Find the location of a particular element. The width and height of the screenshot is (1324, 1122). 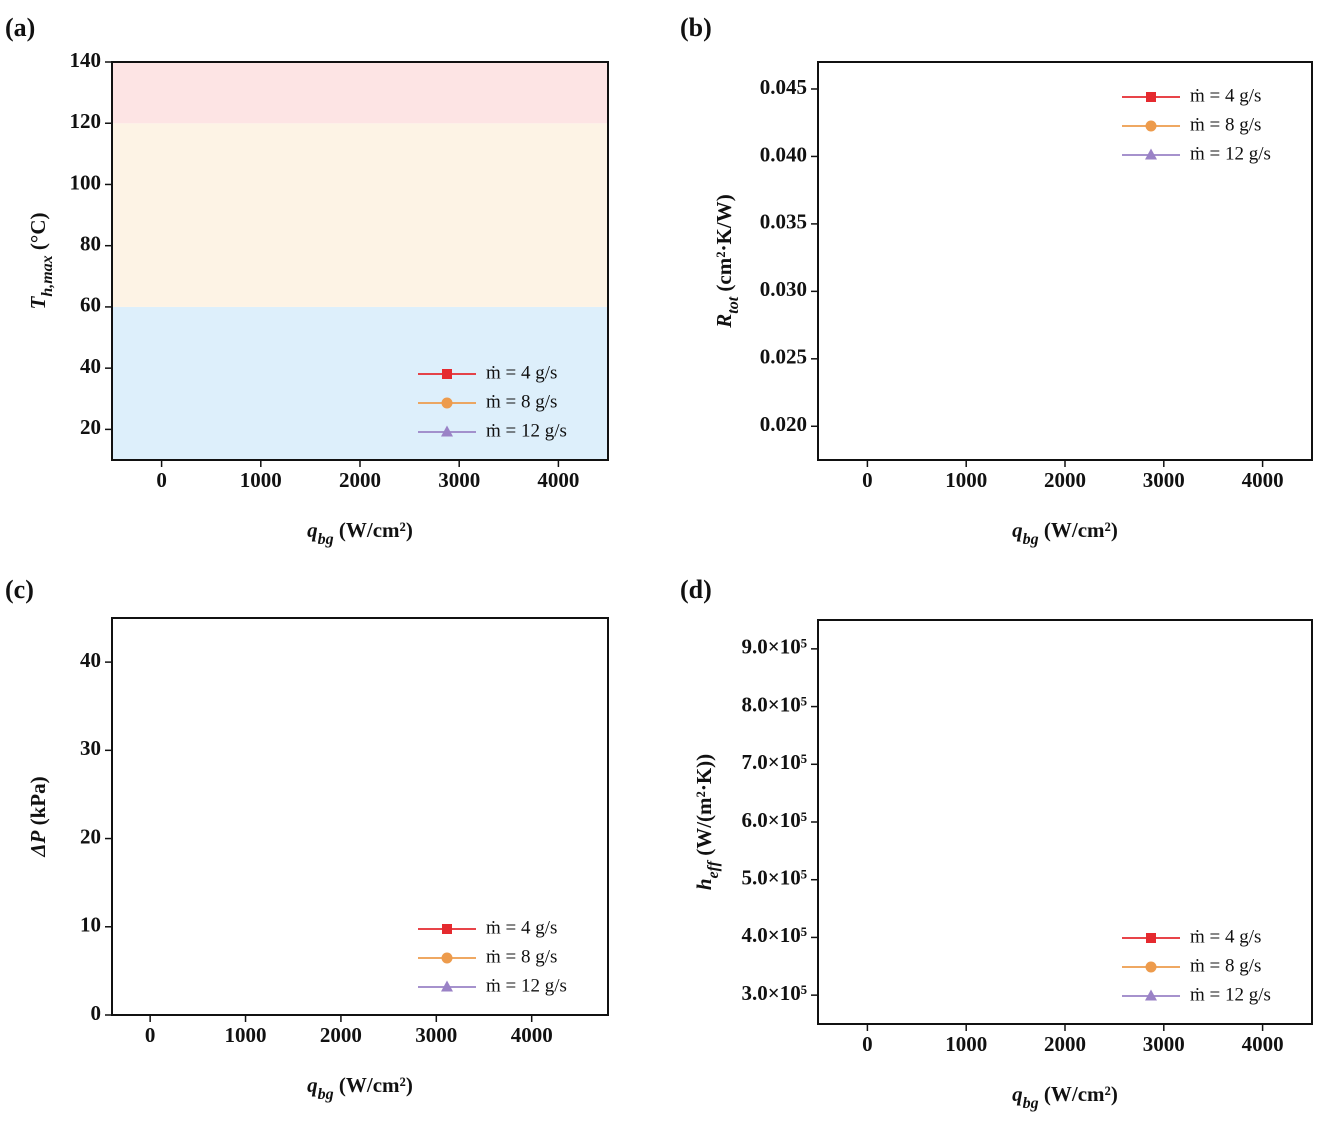

y-tick-label: 6.0×10⁵ is located at coordinates (774, 820).